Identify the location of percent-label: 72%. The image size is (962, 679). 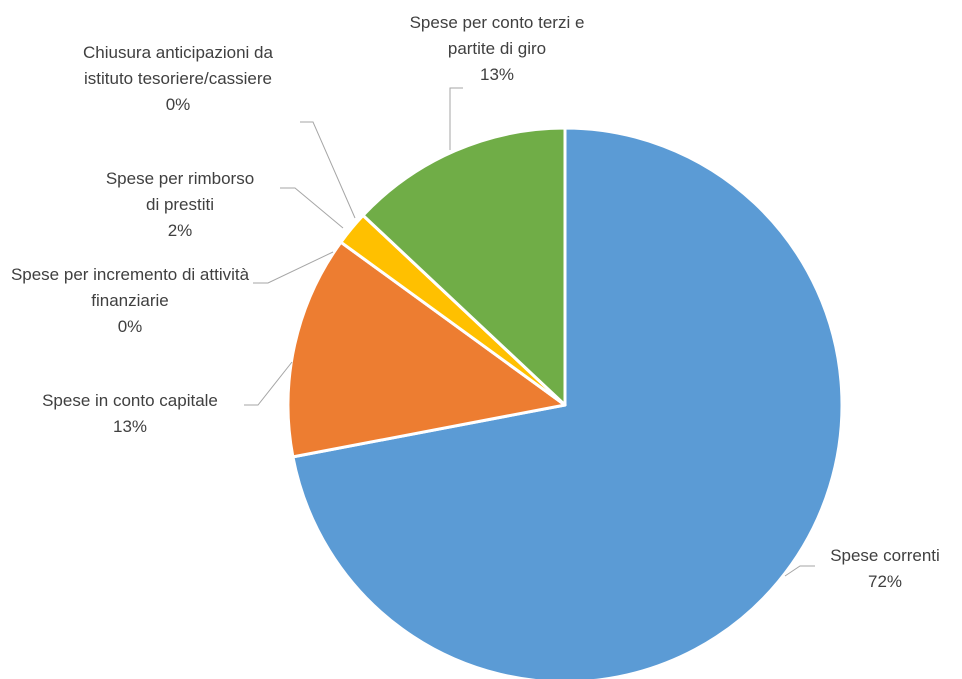
(885, 581).